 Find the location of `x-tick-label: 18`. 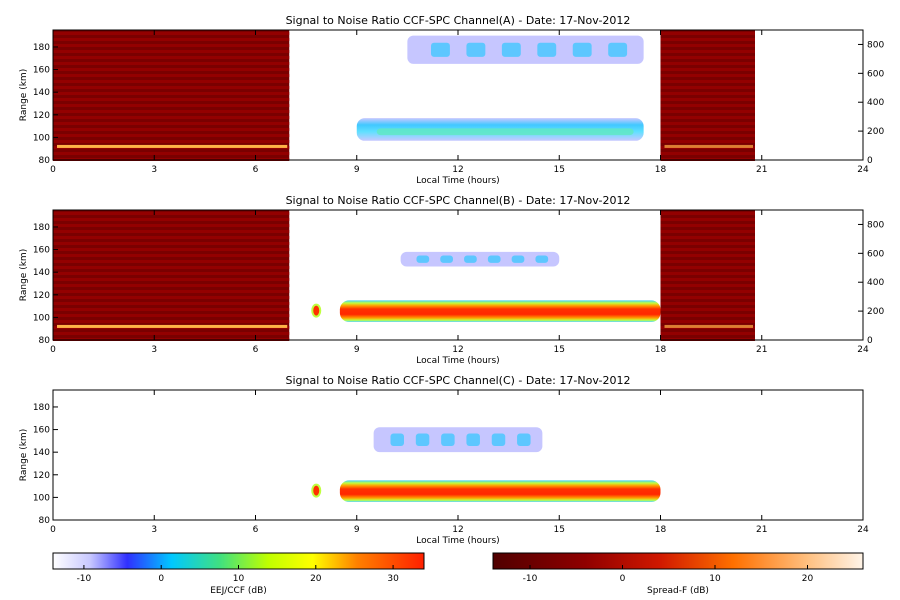

x-tick-label: 18 is located at coordinates (661, 530).